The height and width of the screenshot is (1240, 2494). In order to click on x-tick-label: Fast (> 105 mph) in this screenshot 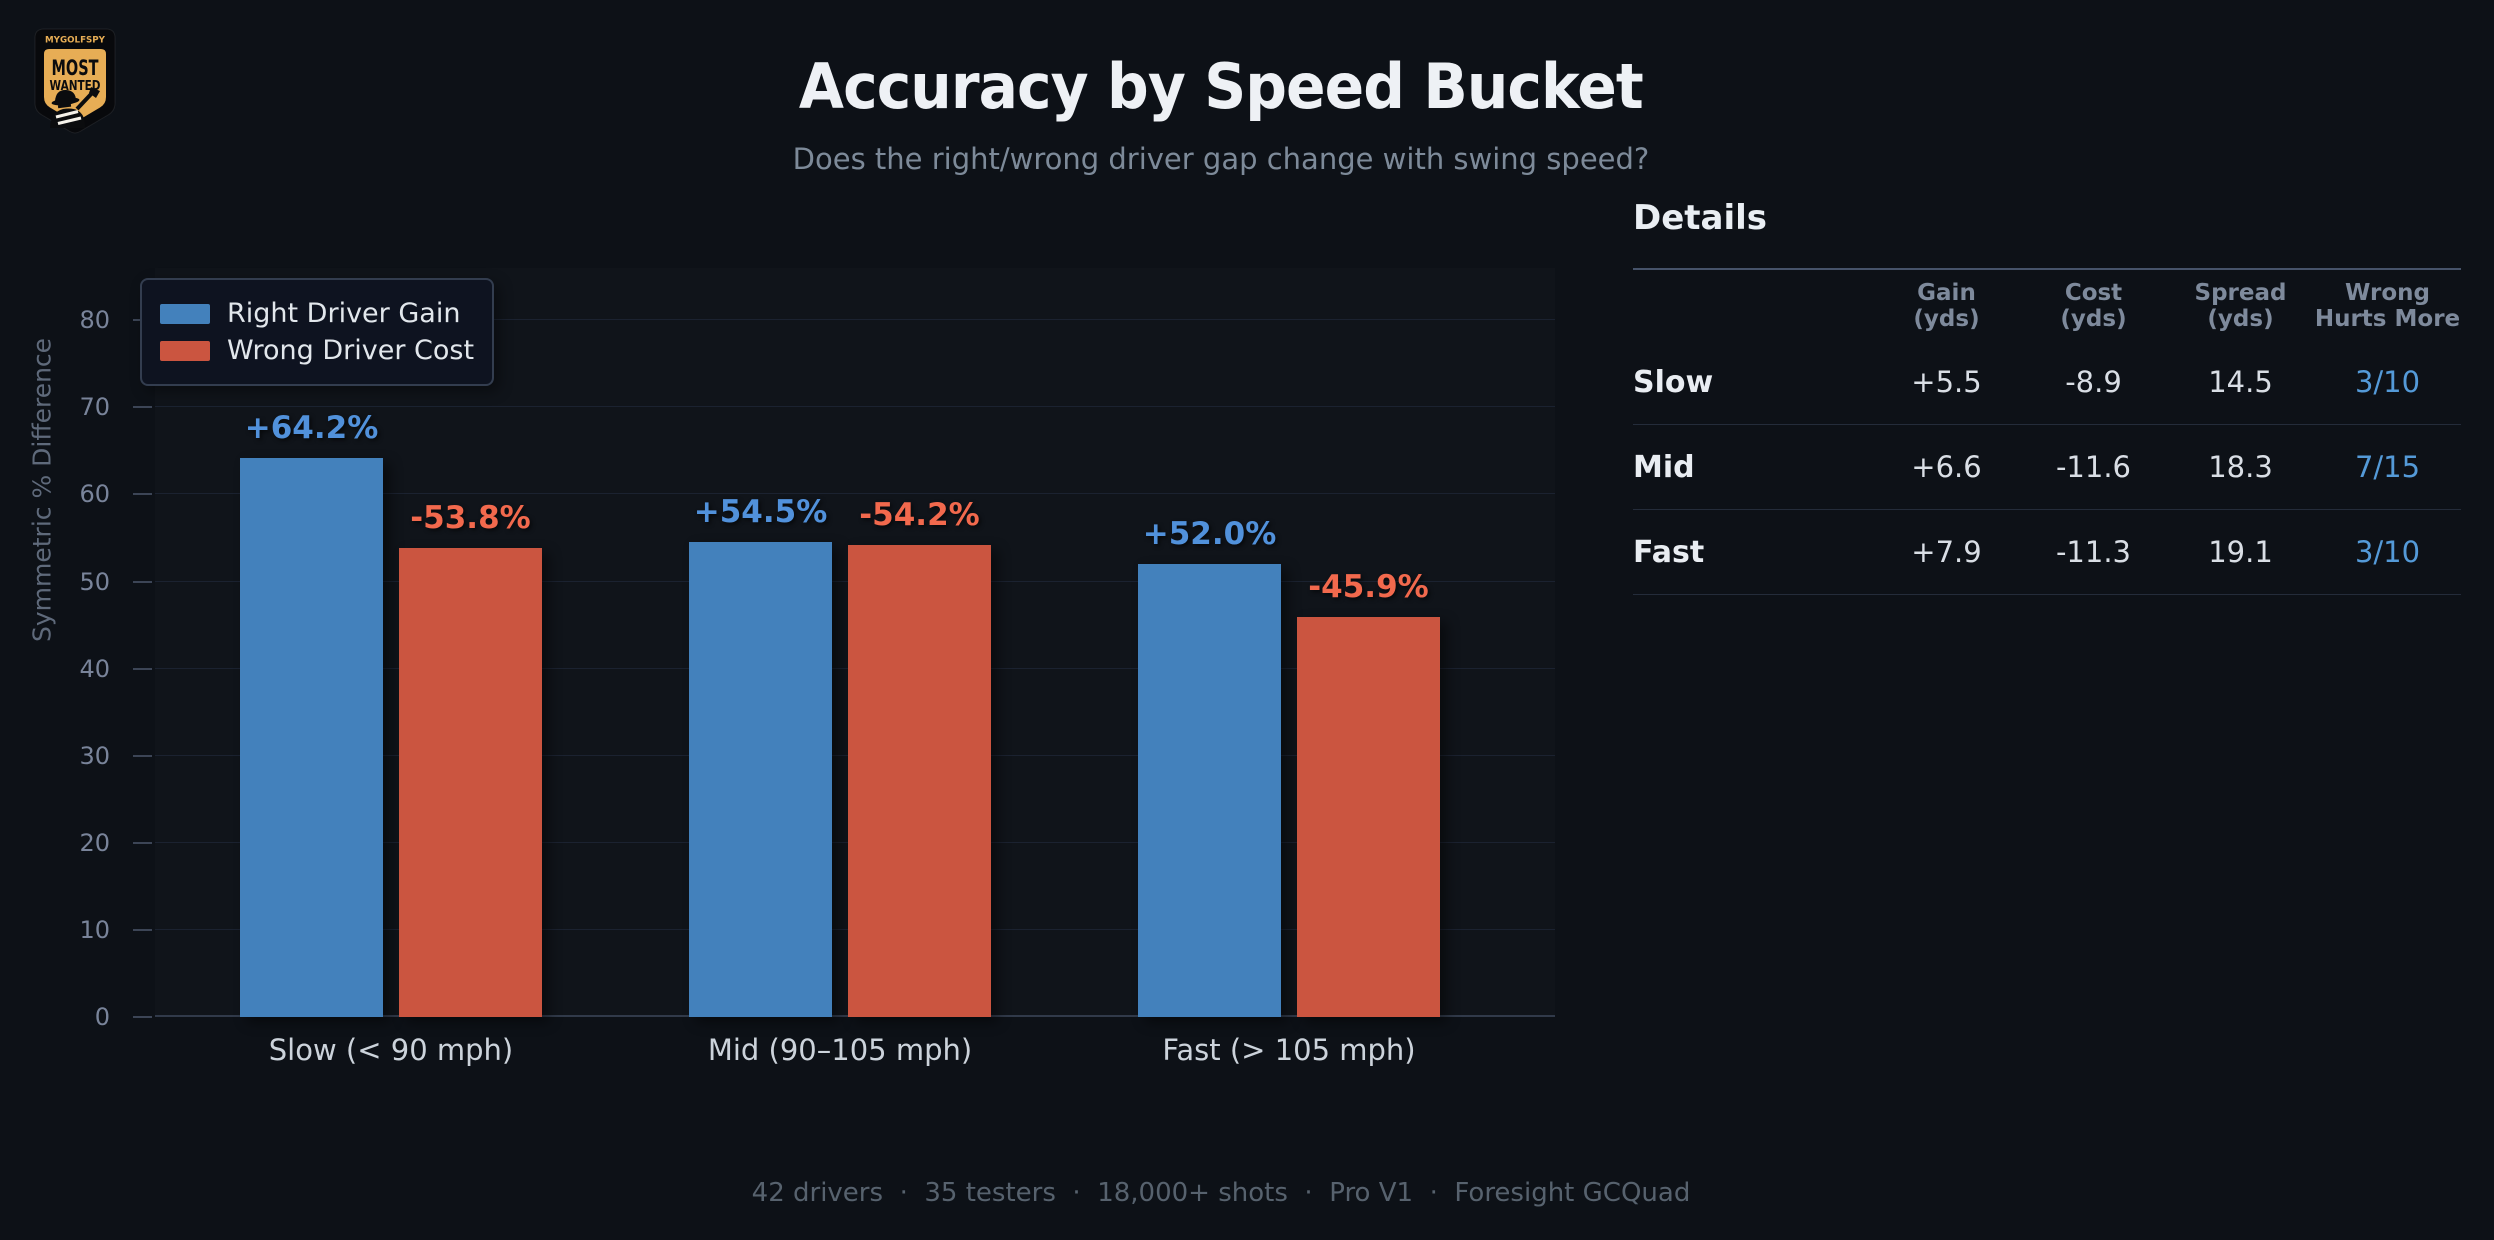, I will do `click(1289, 1050)`.